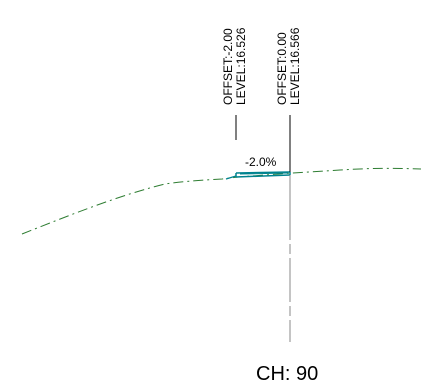 The width and height of the screenshot is (421, 389). Describe the element at coordinates (241, 66) in the screenshot. I see `left-level-label: LEVEL:16.526` at that location.